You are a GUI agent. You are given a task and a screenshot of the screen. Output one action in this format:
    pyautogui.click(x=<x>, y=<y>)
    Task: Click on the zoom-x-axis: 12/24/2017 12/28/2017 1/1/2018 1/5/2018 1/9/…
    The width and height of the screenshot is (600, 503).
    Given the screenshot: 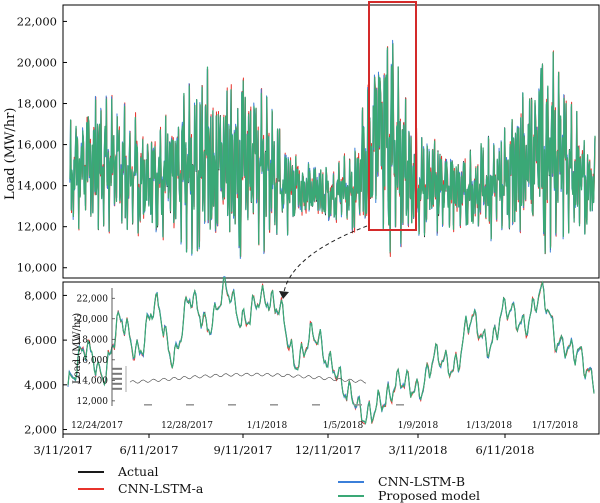 What is the action you would take?
    pyautogui.click(x=324, y=426)
    